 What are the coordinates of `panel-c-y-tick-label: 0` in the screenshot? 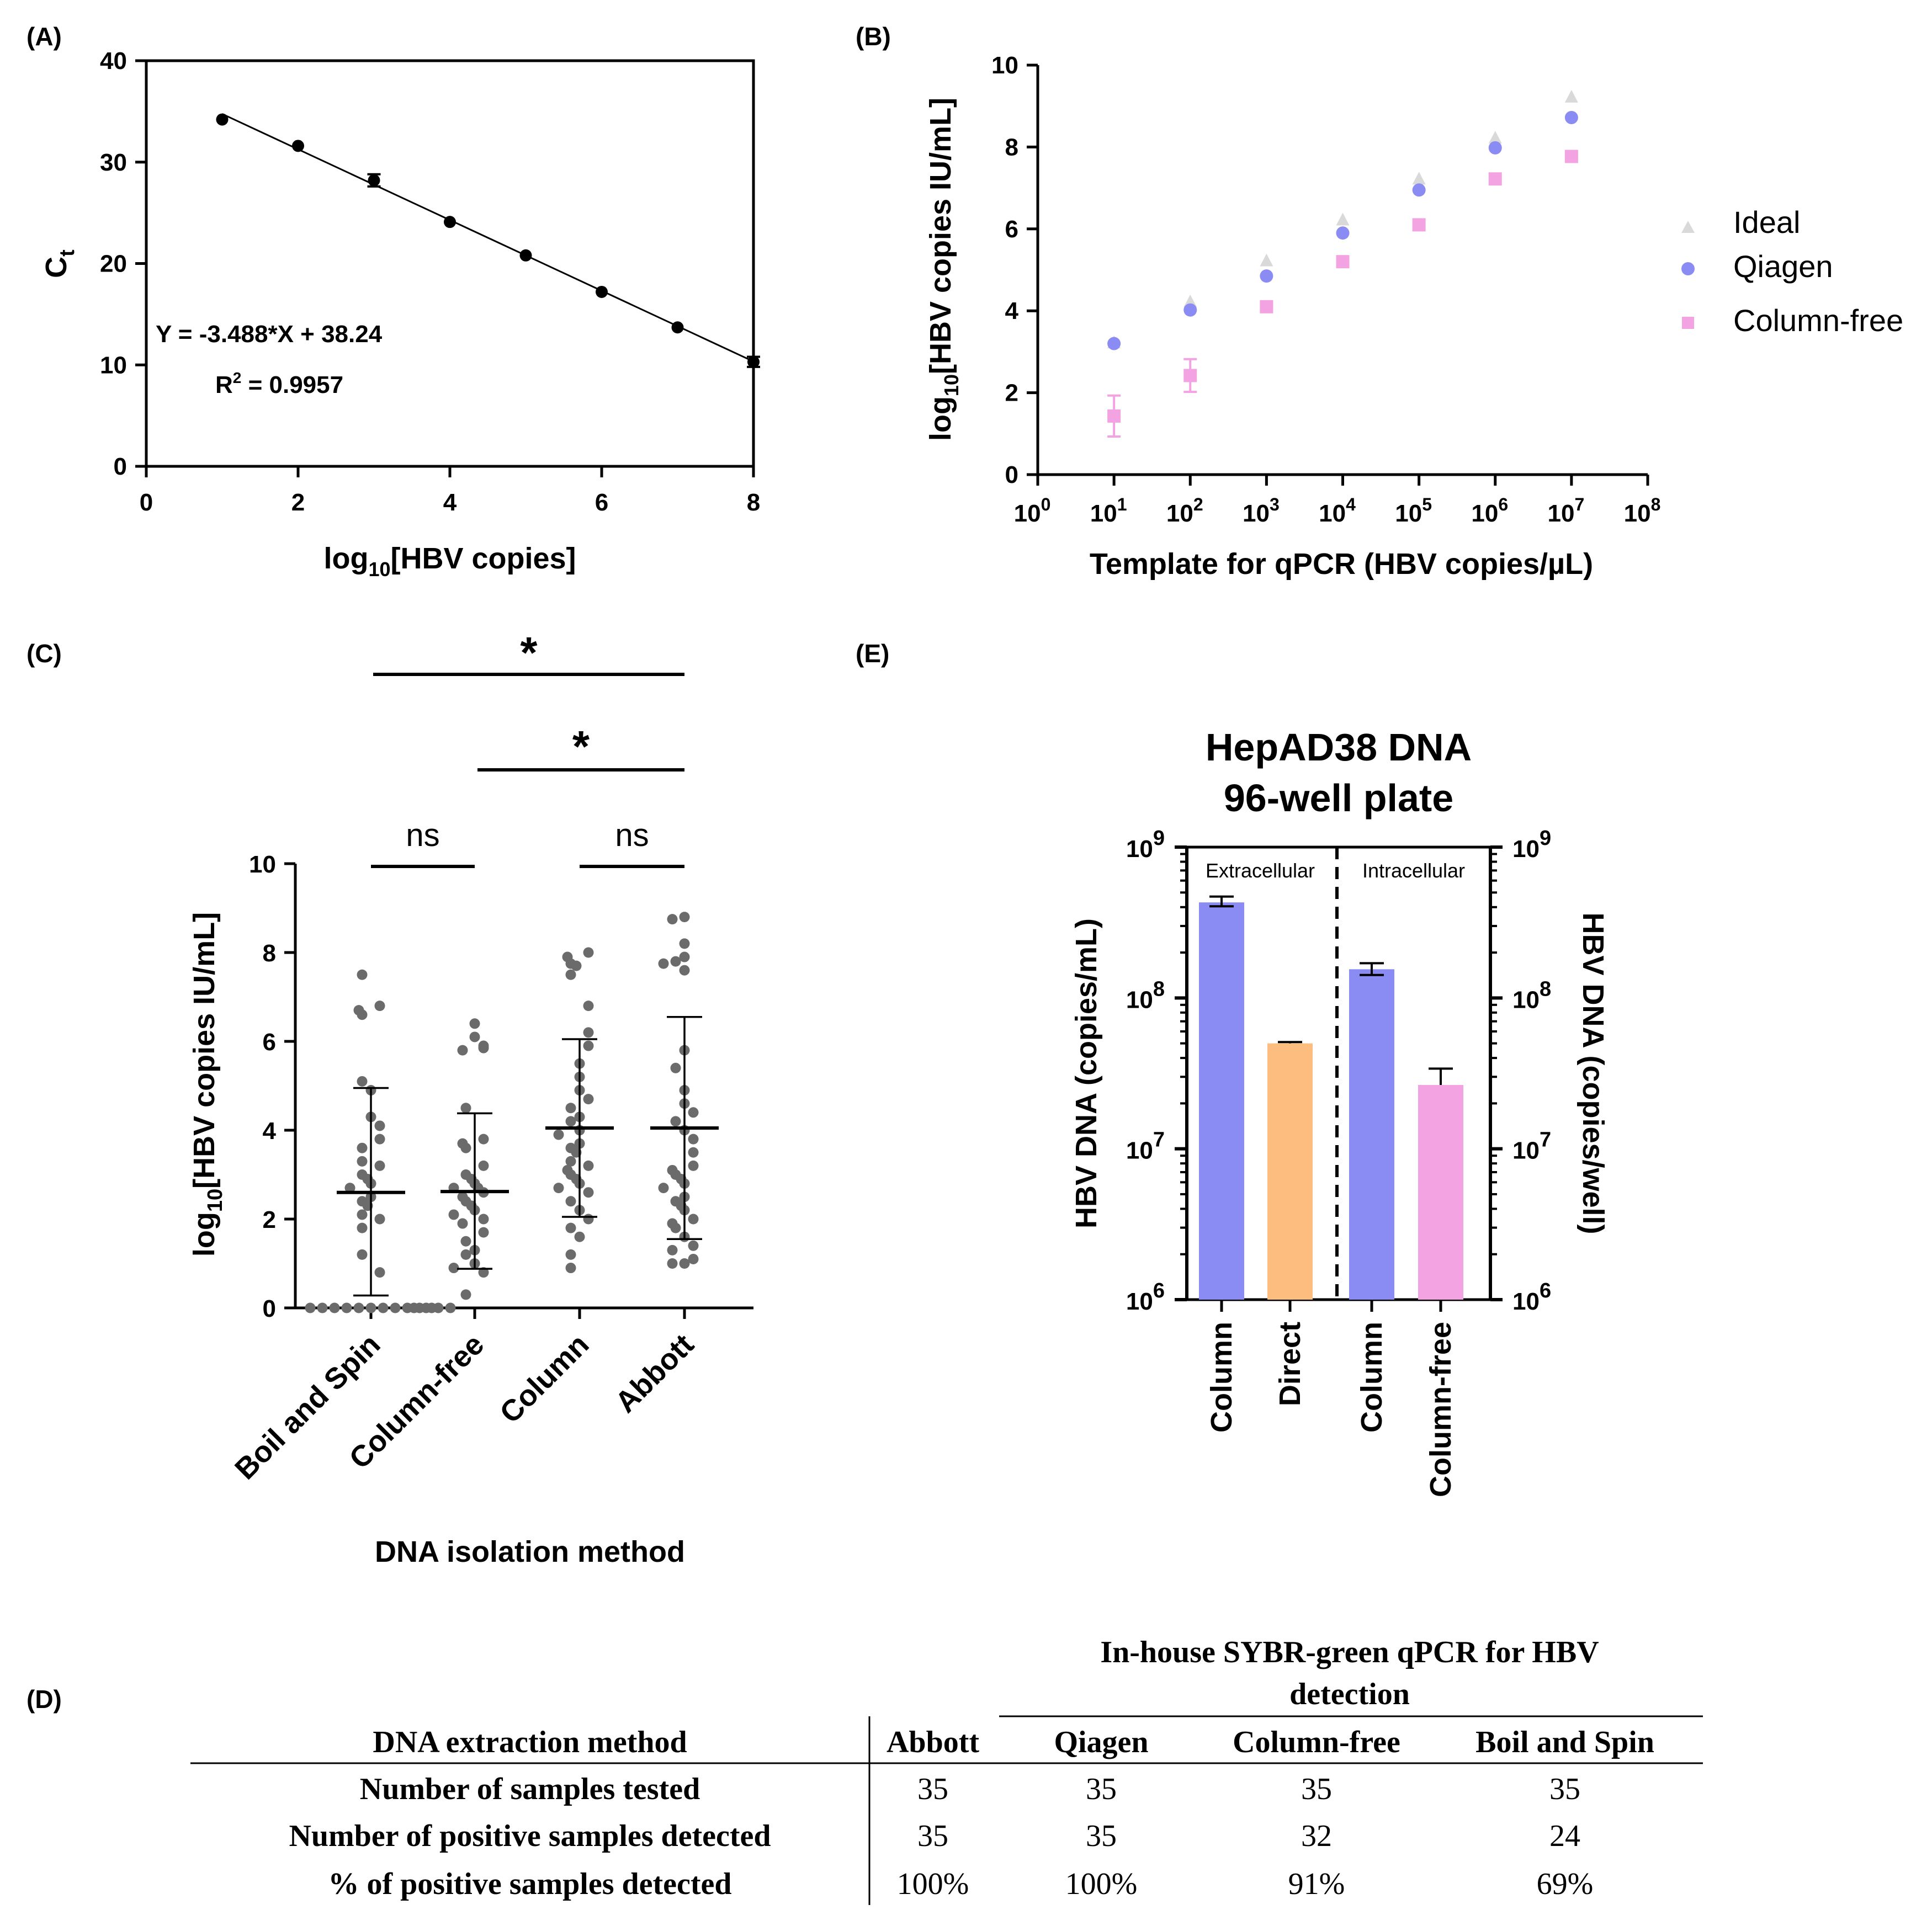 It's located at (270, 1308).